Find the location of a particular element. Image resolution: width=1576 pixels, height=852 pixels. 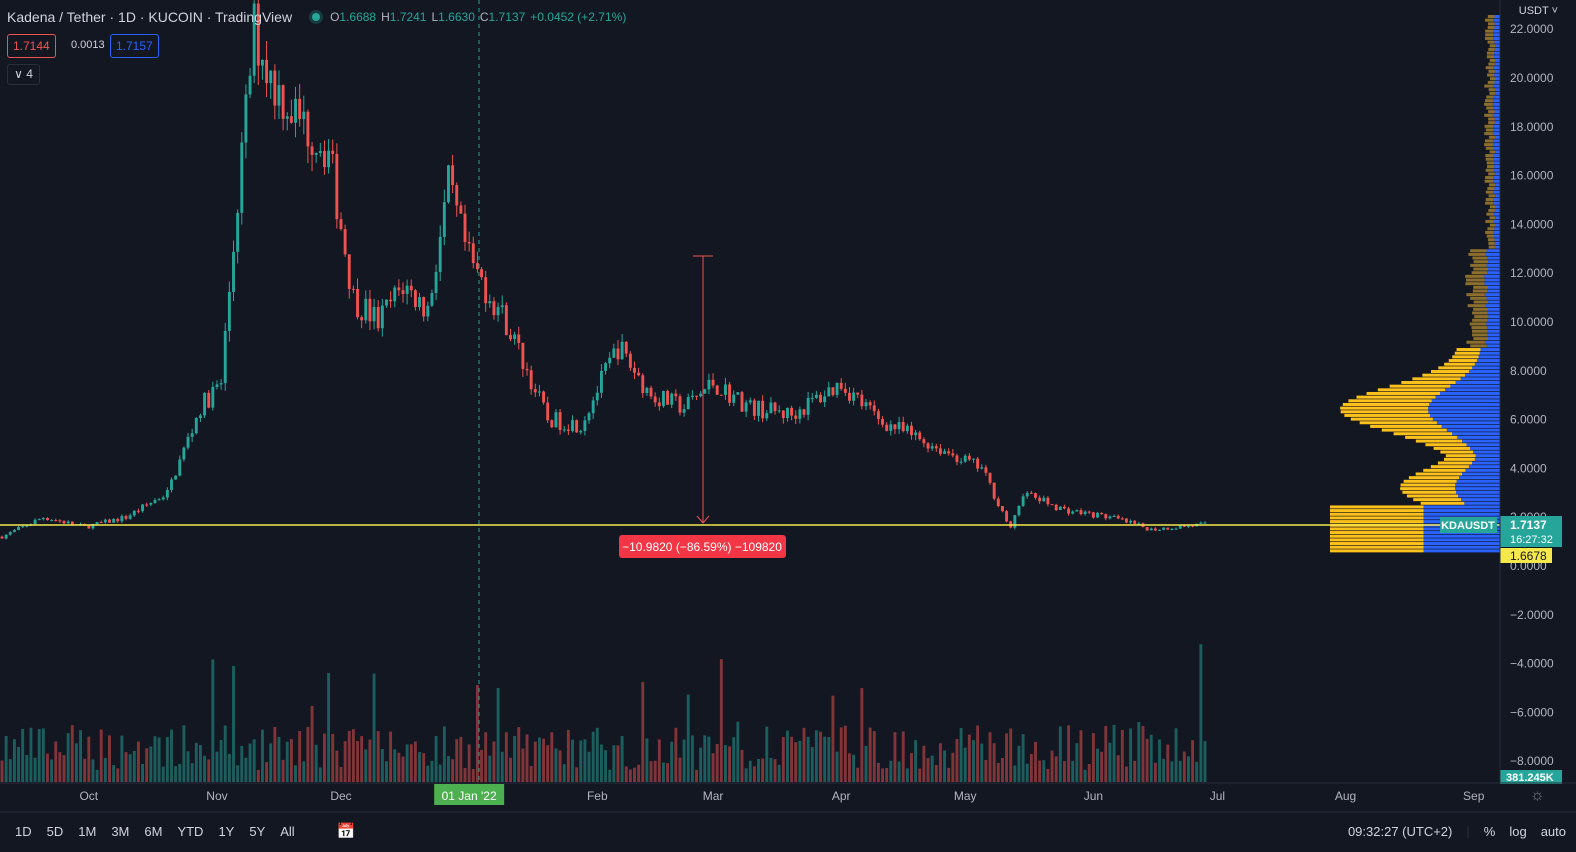

measure-tool: −10.9820 (−86.59%) −109820 is located at coordinates (702, 406).